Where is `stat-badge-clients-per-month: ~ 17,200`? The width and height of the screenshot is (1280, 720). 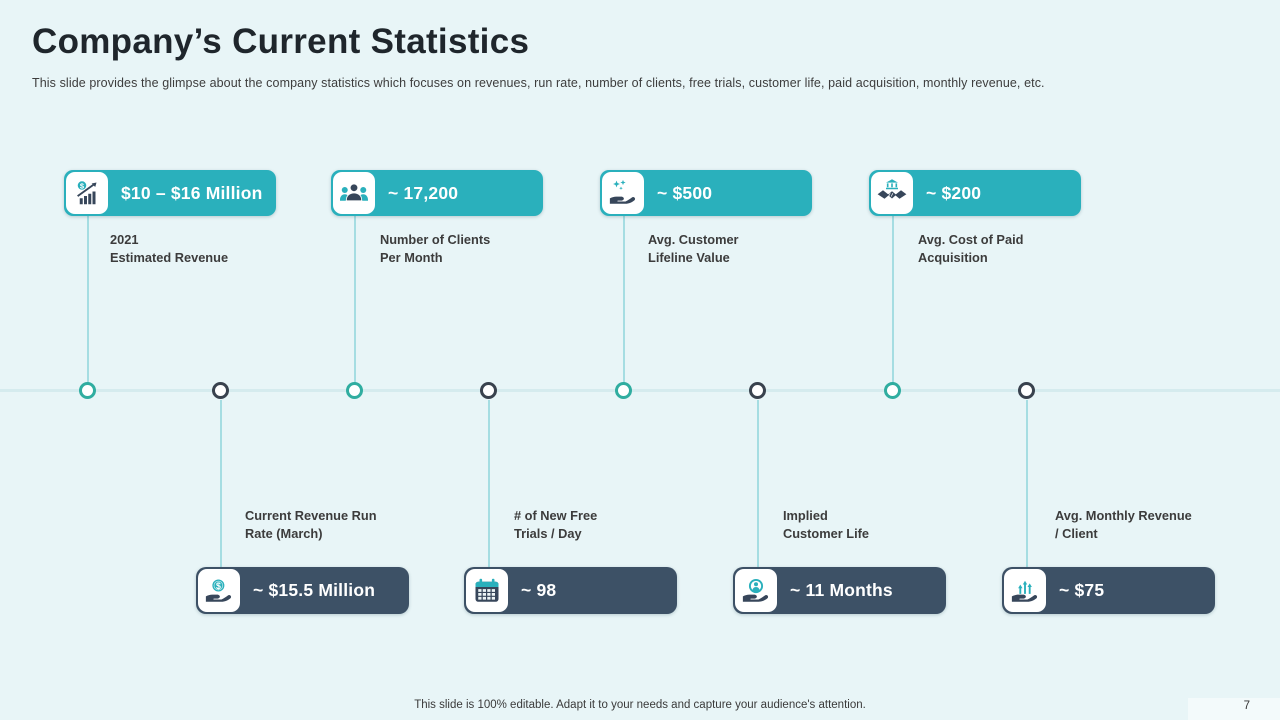
stat-badge-clients-per-month: ~ 17,200 is located at coordinates (437, 193).